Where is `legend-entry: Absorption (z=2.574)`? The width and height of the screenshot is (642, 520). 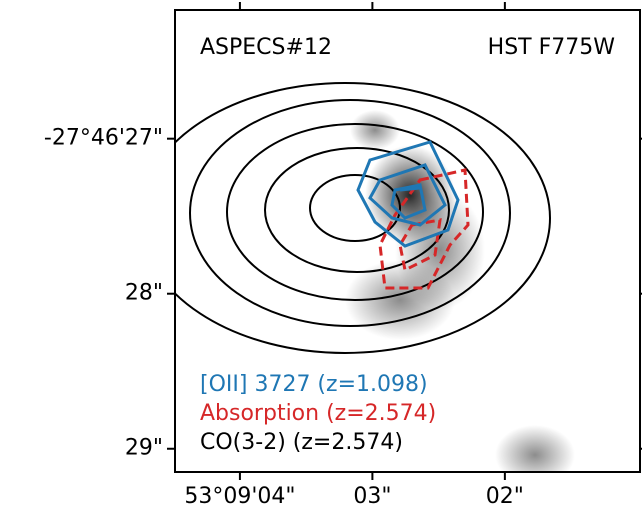 legend-entry: Absorption (z=2.574) is located at coordinates (318, 413).